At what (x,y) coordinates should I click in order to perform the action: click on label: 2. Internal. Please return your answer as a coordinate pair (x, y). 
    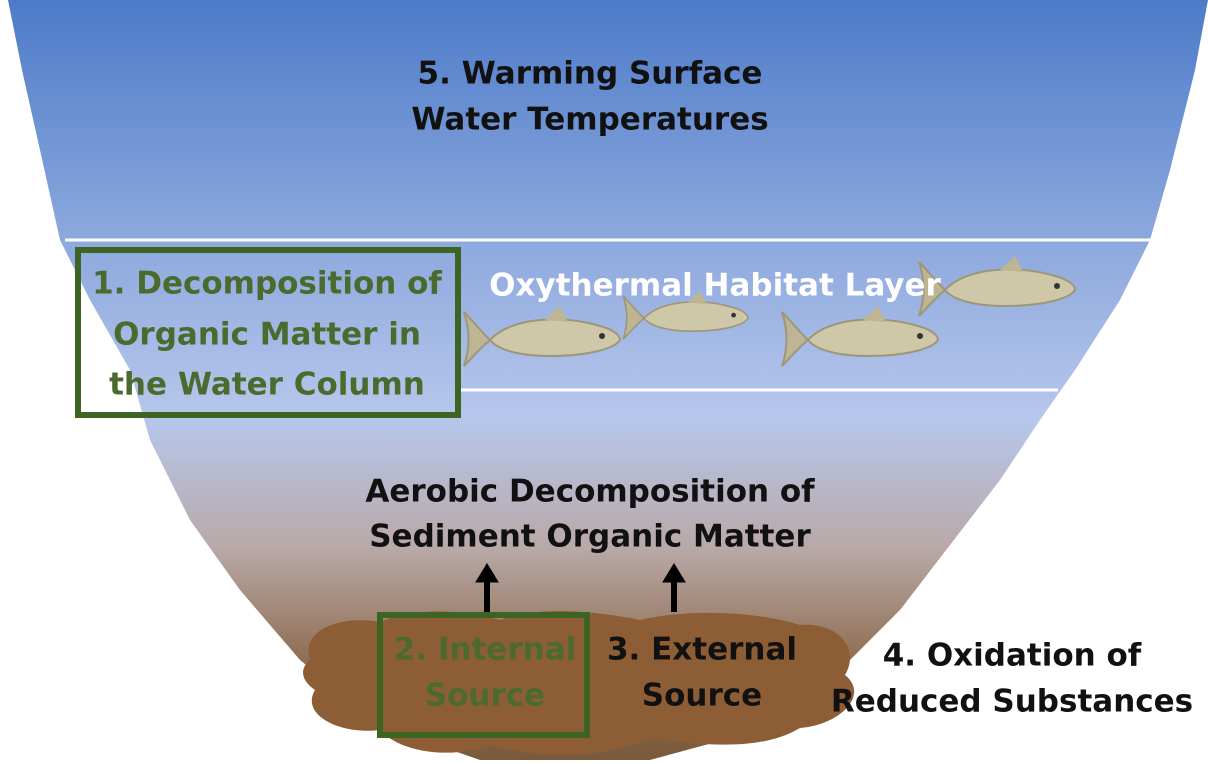
    Looking at the image, I should click on (485, 650).